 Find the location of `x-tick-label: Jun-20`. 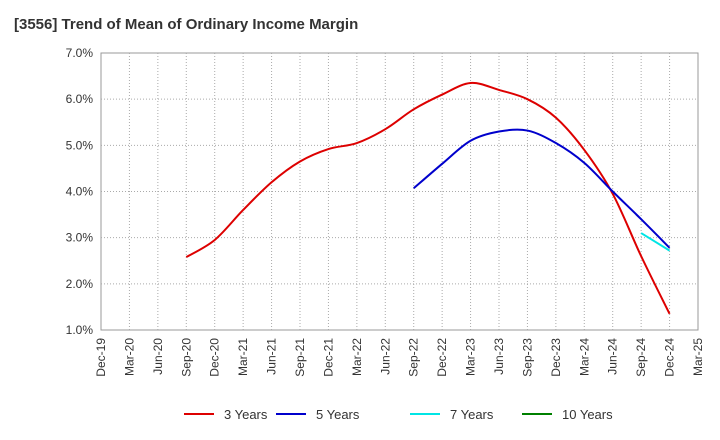

x-tick-label: Jun-20 is located at coordinates (158, 356).